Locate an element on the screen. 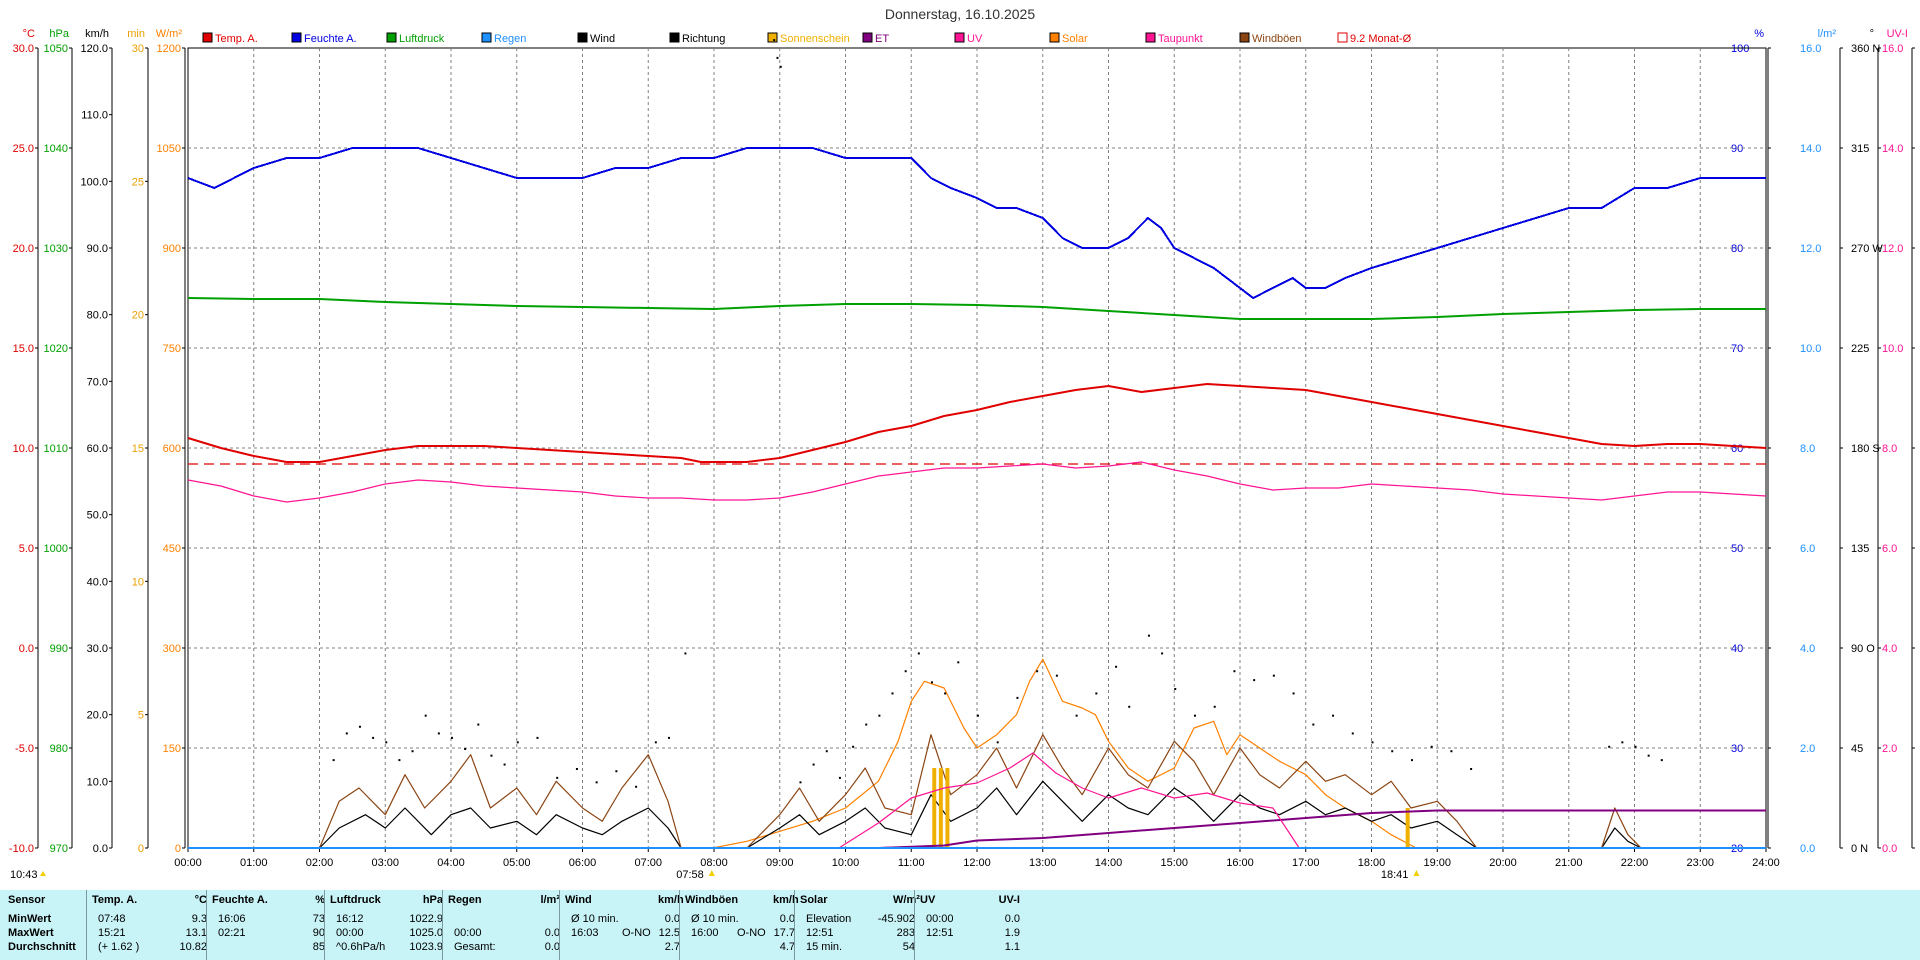  stats-cell-time: Ø 10 min. is located at coordinates (715, 919).